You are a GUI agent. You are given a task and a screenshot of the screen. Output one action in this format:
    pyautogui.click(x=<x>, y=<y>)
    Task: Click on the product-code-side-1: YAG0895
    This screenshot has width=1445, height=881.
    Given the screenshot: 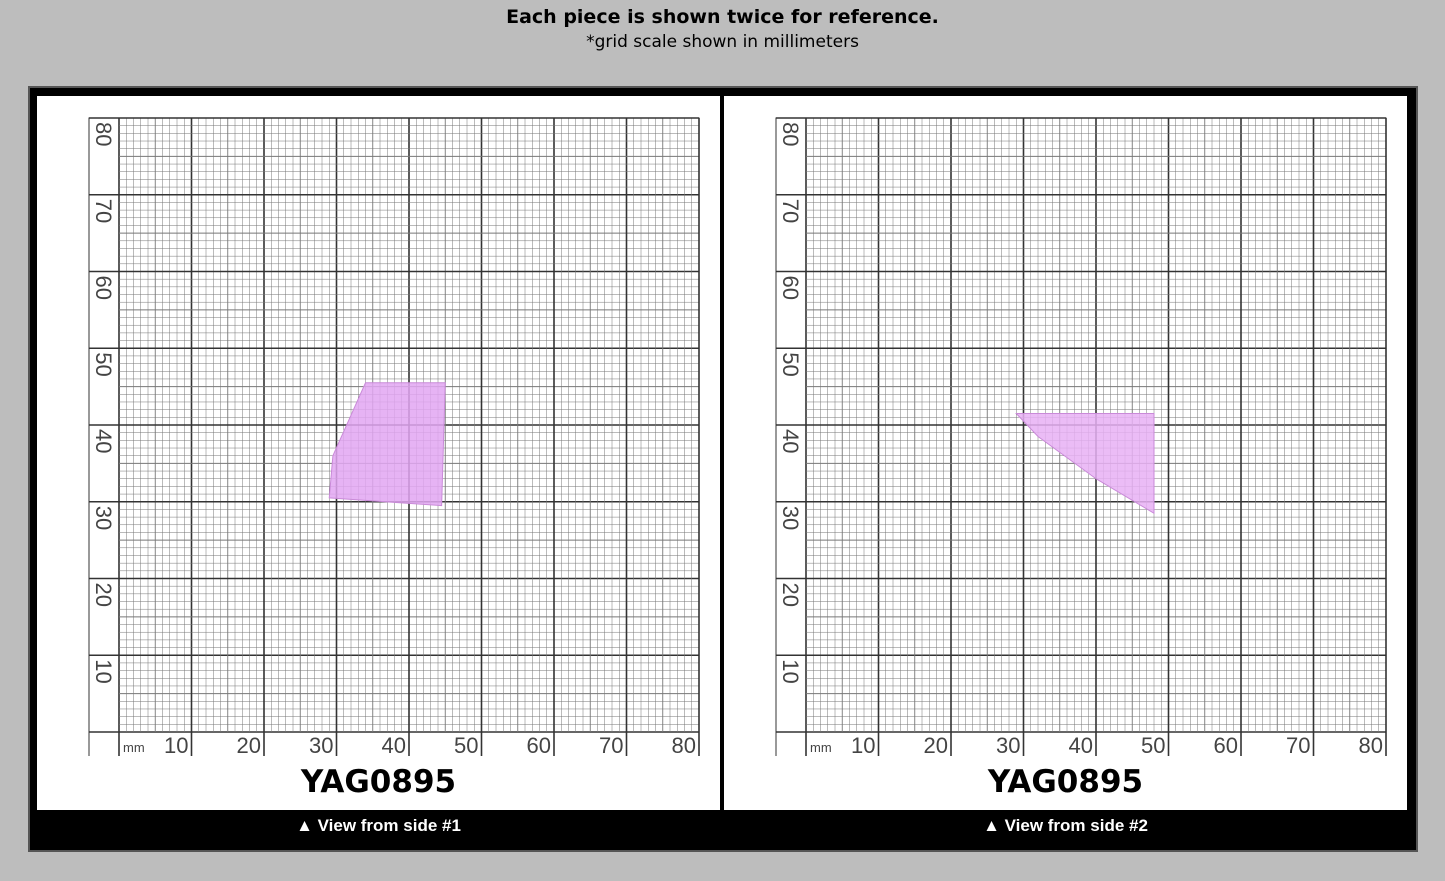 What is the action you would take?
    pyautogui.click(x=378, y=782)
    